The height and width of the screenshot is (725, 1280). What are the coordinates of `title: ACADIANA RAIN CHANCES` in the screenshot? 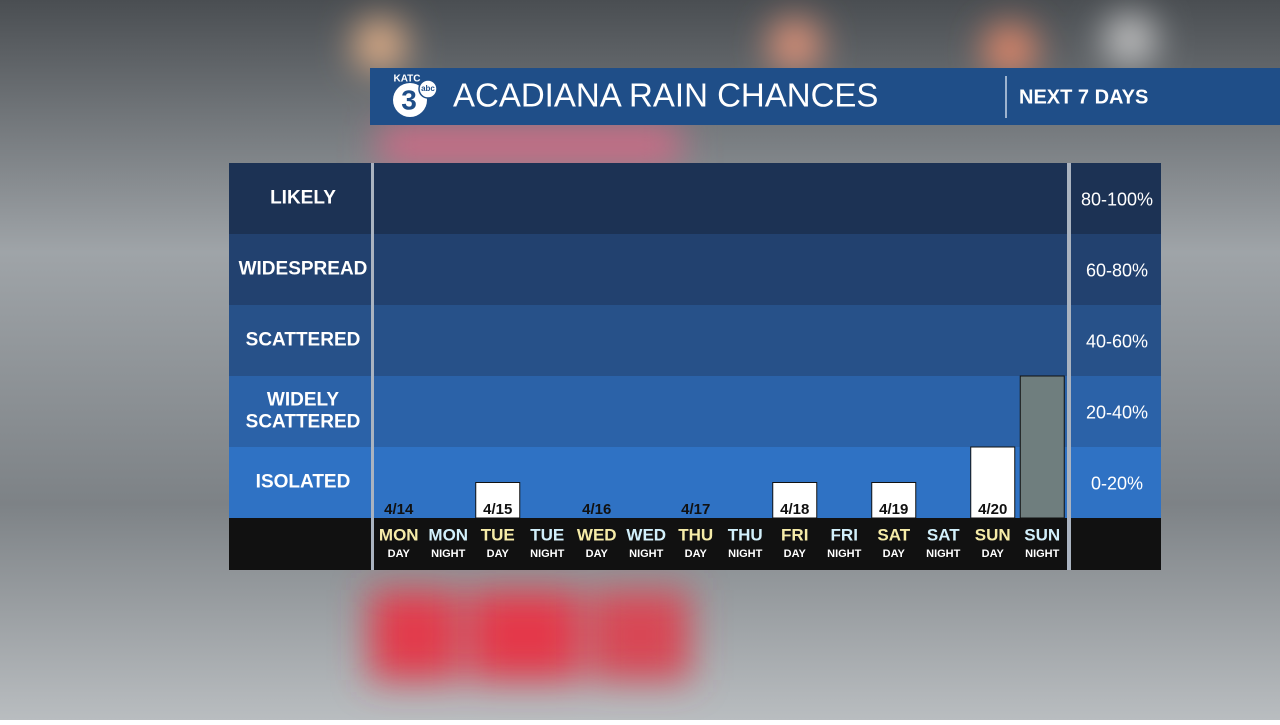 It's located at (665, 95).